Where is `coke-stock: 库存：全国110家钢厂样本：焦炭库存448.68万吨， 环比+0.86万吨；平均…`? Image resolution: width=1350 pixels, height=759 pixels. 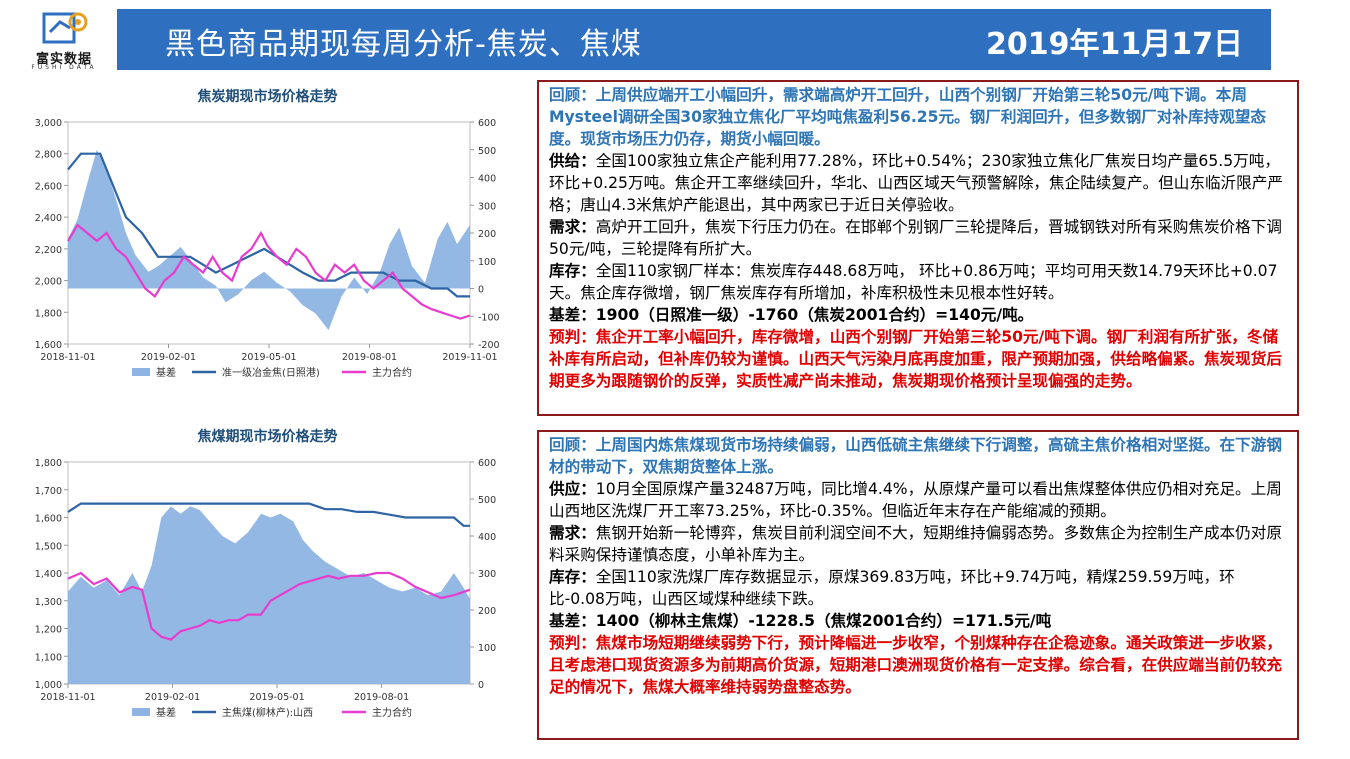
coke-stock: 库存：全国110家钢厂样本：焦炭库存448.68万吨， 环比+0.86万吨；平均… is located at coordinates (919, 282).